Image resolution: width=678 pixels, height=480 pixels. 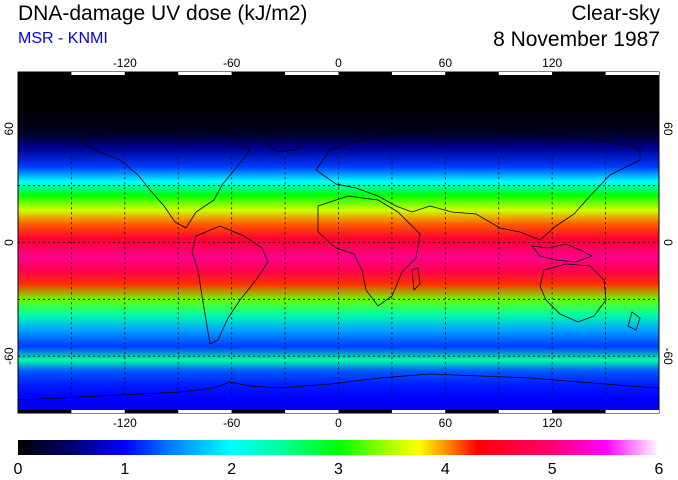 I want to click on source-label: MSR - KNMI, so click(x=63, y=38).